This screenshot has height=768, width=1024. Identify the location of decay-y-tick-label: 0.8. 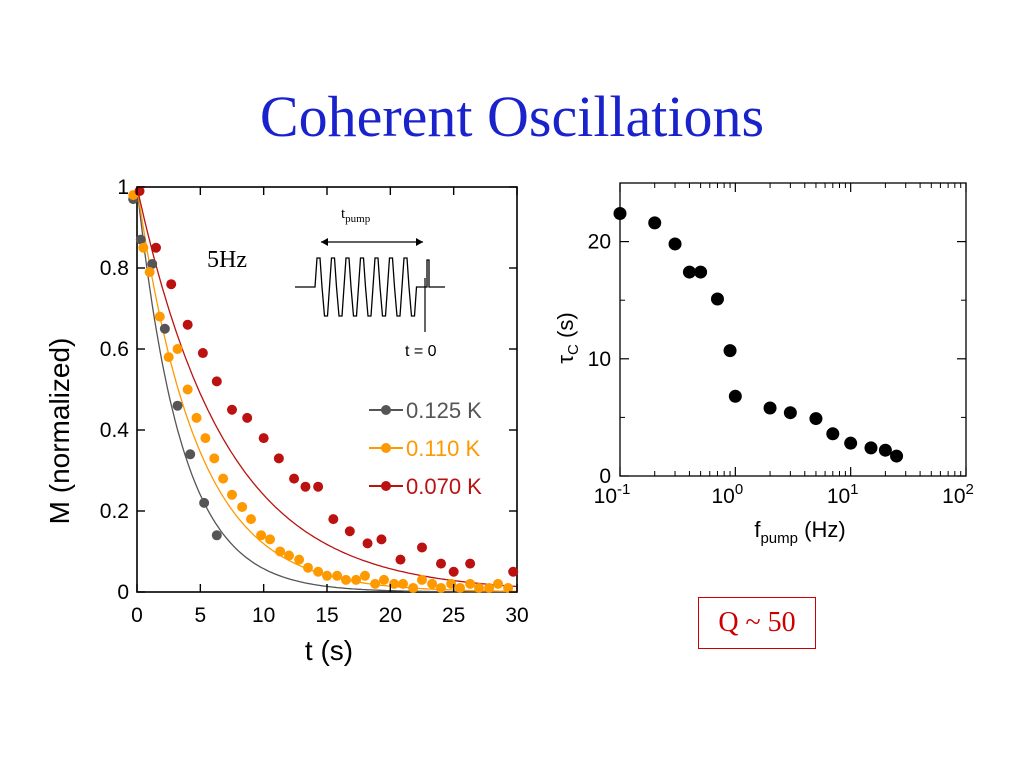
(114, 268).